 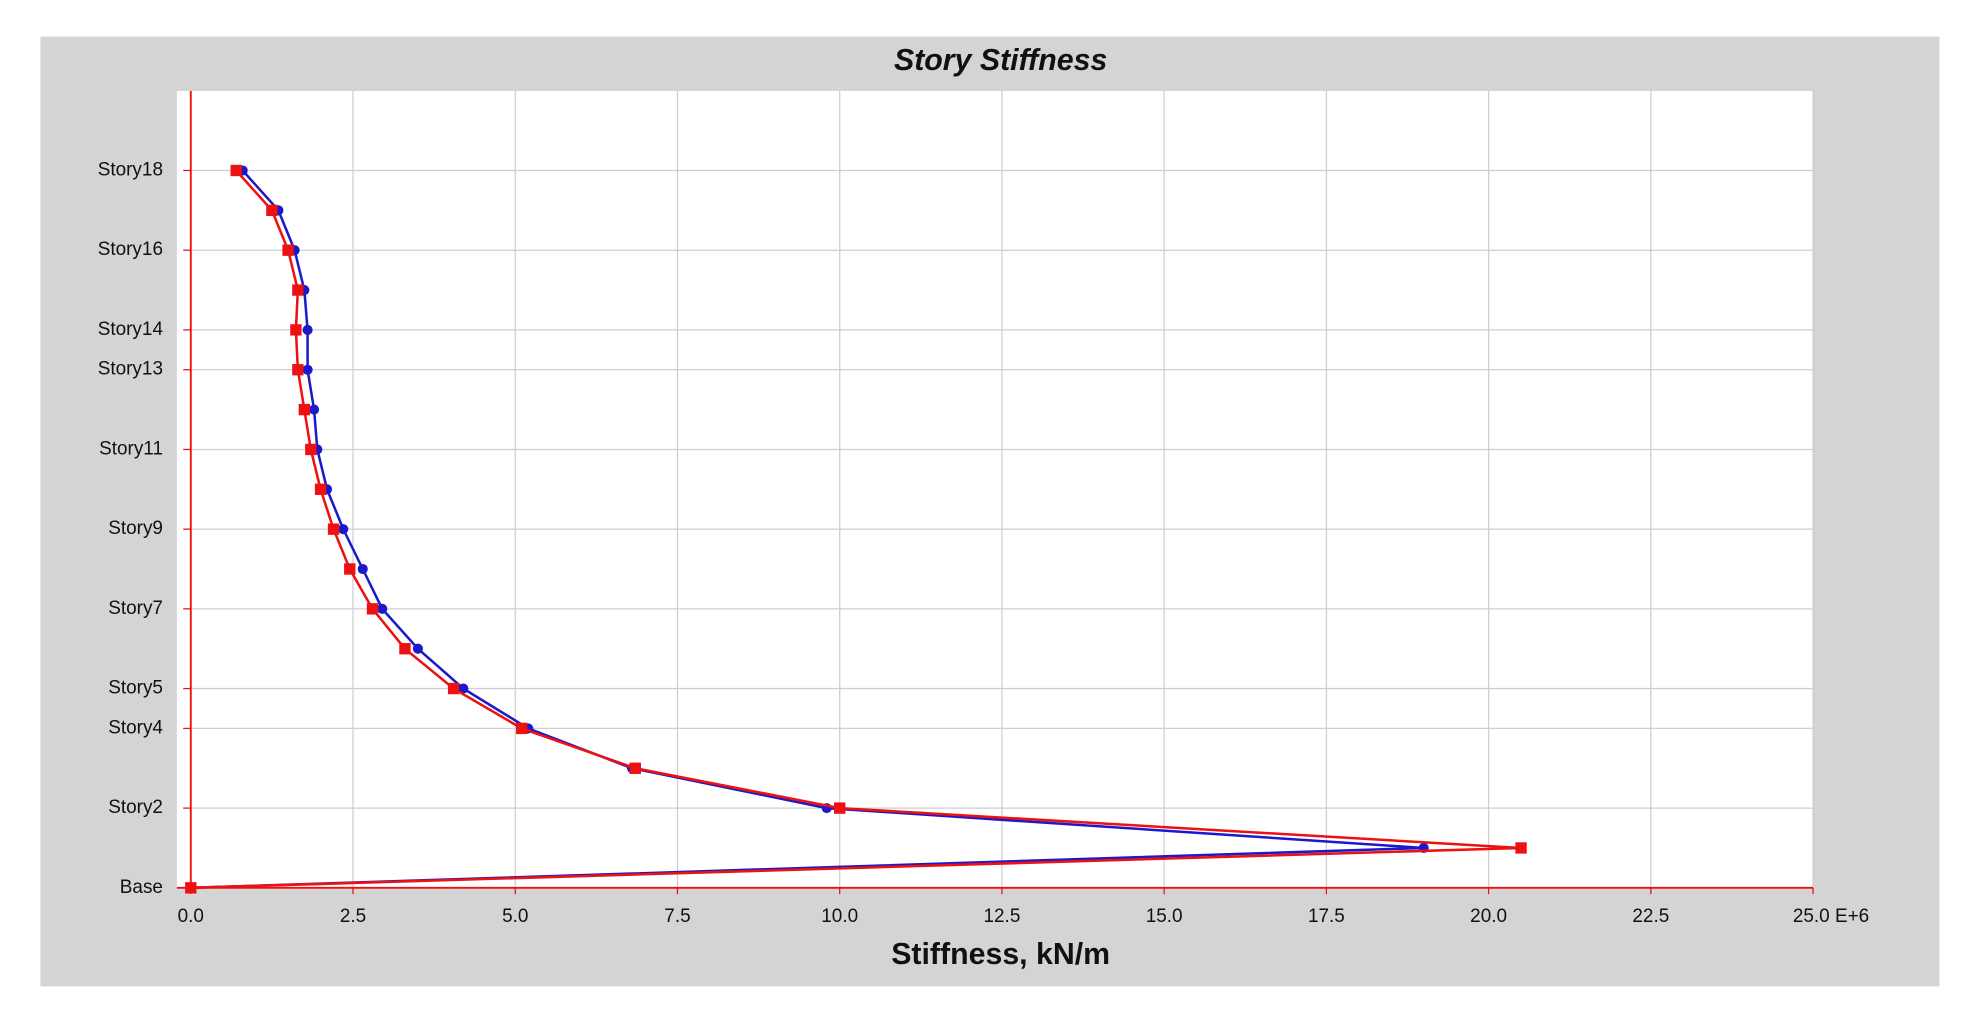 I want to click on x-axis-label: Stiffness, kN/m, so click(x=1000, y=954).